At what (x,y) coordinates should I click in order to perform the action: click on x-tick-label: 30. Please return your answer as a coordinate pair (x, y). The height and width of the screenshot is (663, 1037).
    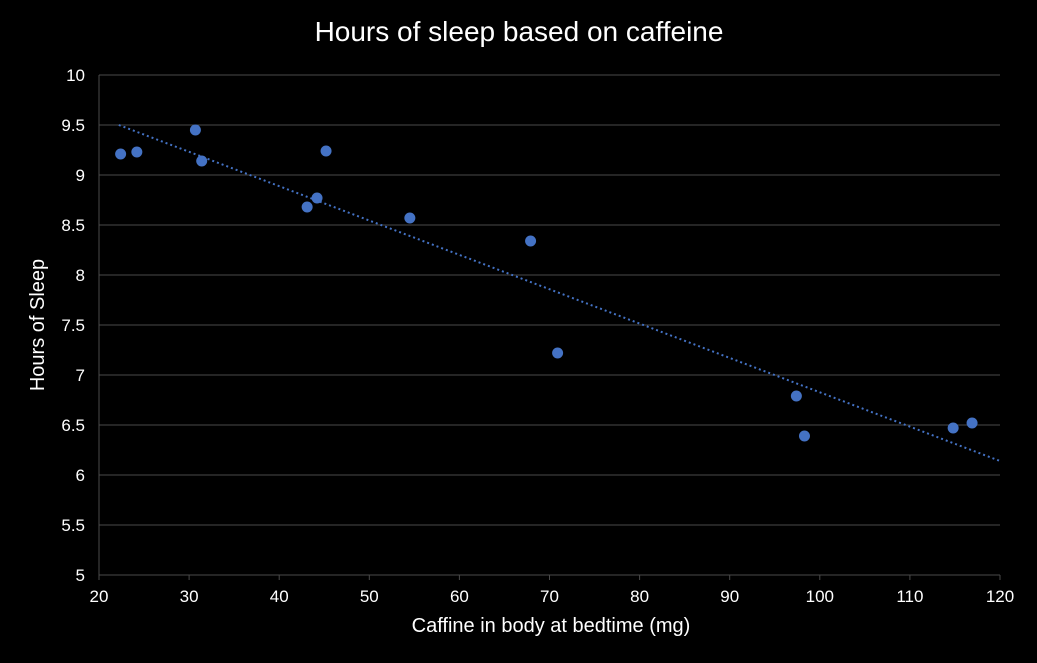
    Looking at the image, I should click on (189, 596).